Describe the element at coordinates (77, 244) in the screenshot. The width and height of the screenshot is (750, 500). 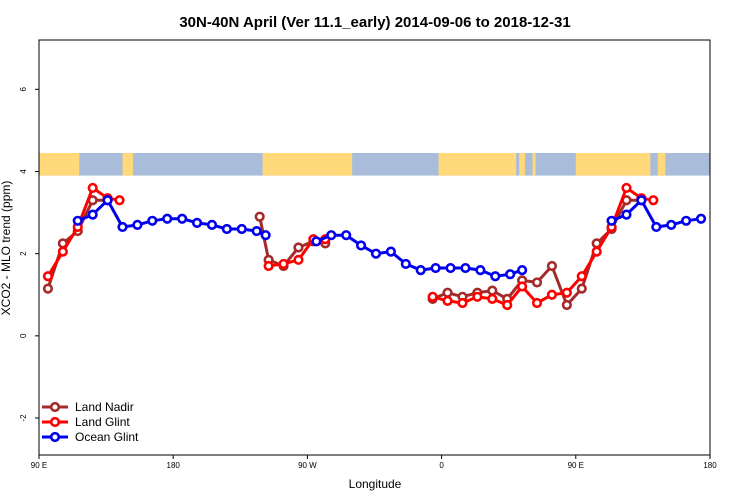
I see `series-line-land-nadir` at that location.